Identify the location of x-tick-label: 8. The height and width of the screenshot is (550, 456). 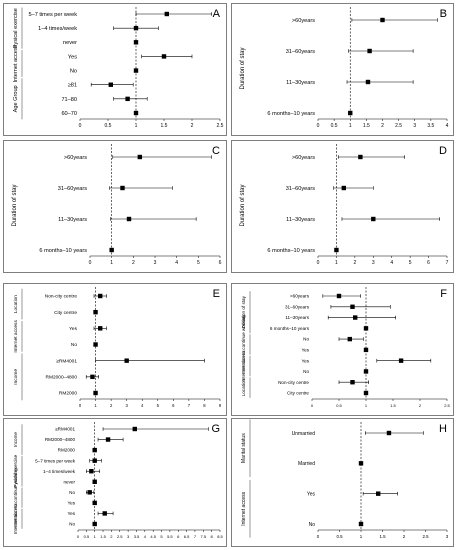
(204, 405).